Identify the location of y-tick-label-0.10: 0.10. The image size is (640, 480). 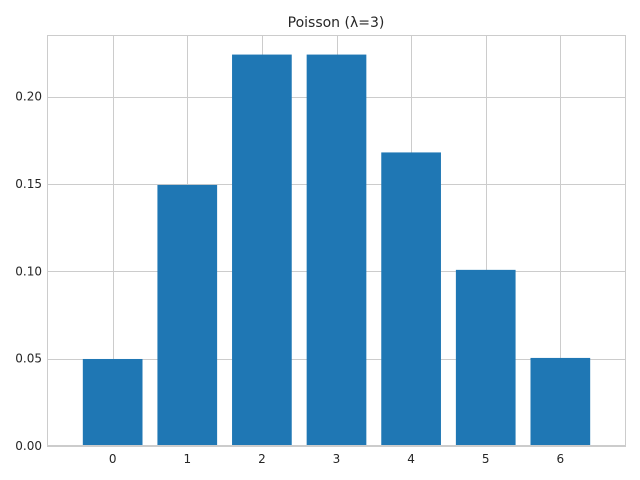
(28, 271).